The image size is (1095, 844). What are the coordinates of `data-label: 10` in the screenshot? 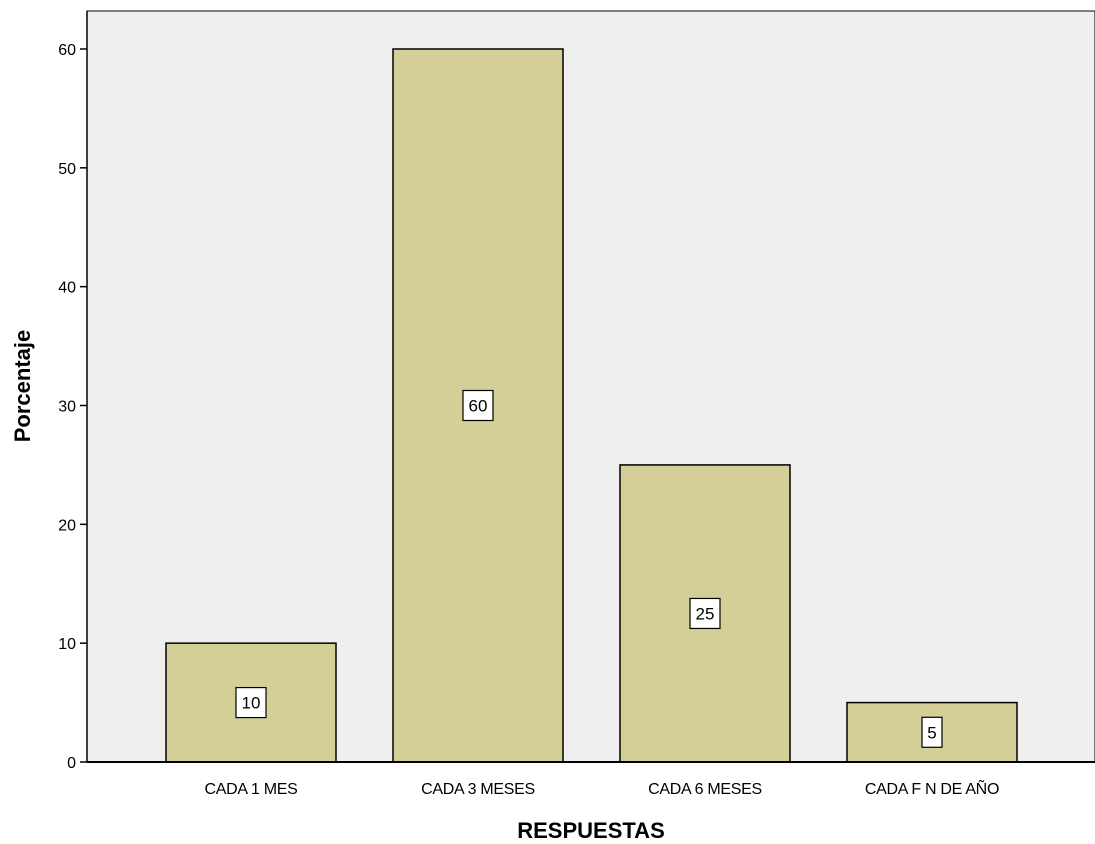 It's located at (251, 703).